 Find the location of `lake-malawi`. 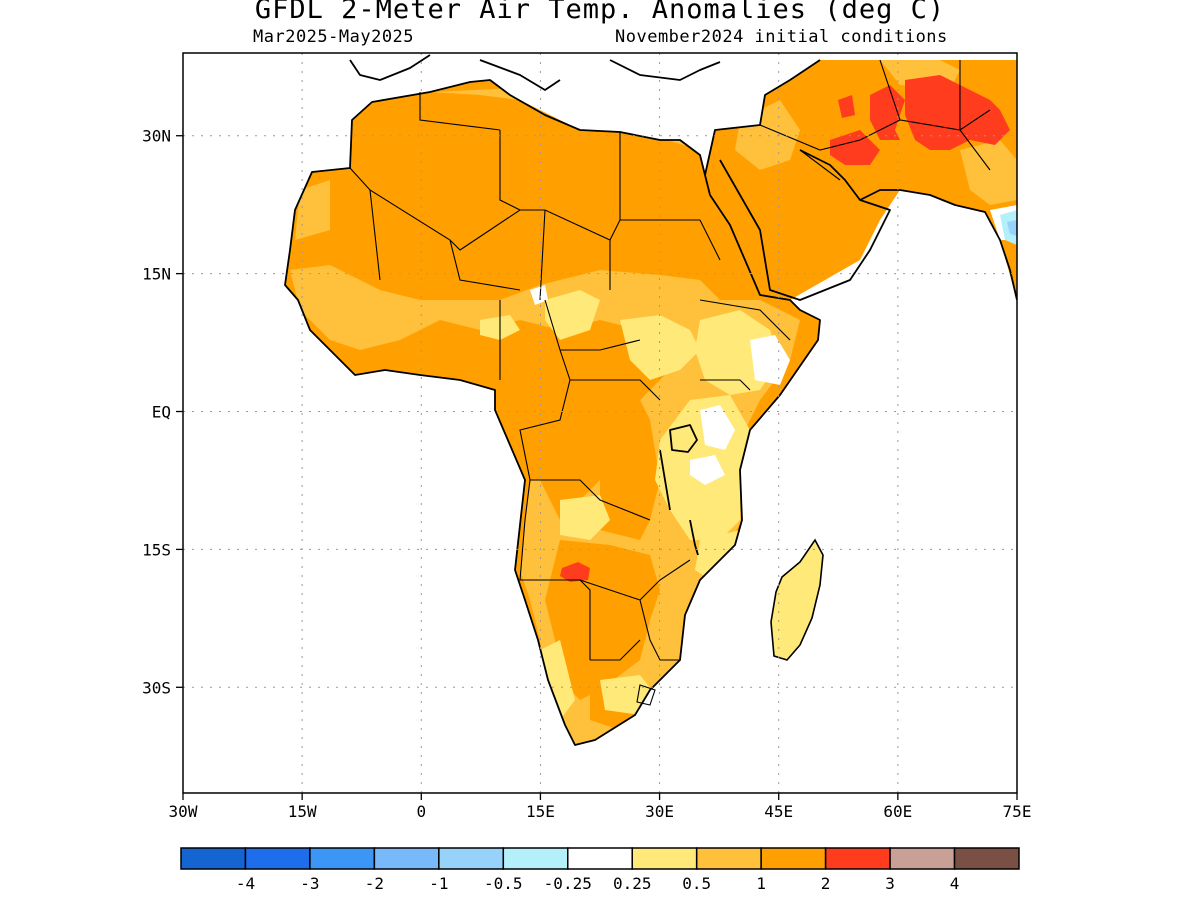

lake-malawi is located at coordinates (694, 537).